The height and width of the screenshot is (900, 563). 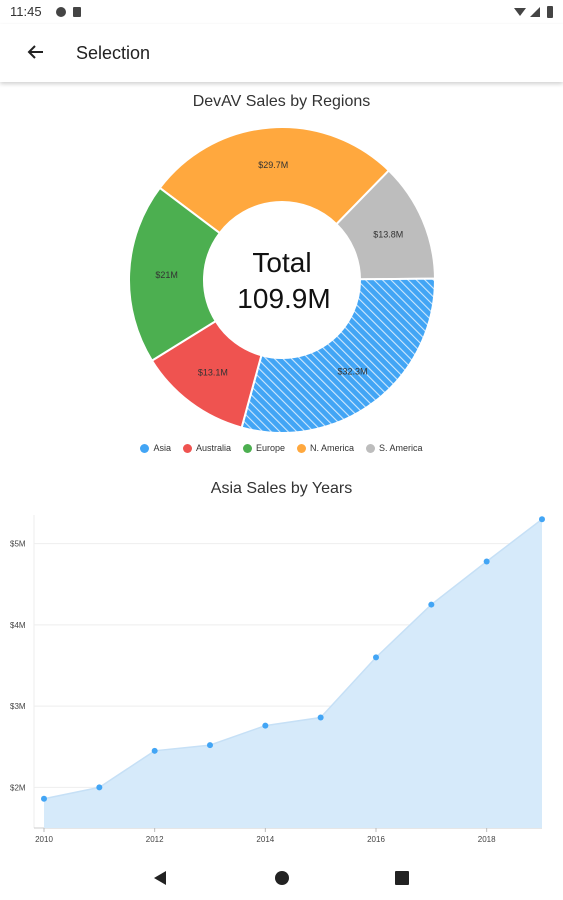 I want to click on sync-icon, so click(x=61, y=12).